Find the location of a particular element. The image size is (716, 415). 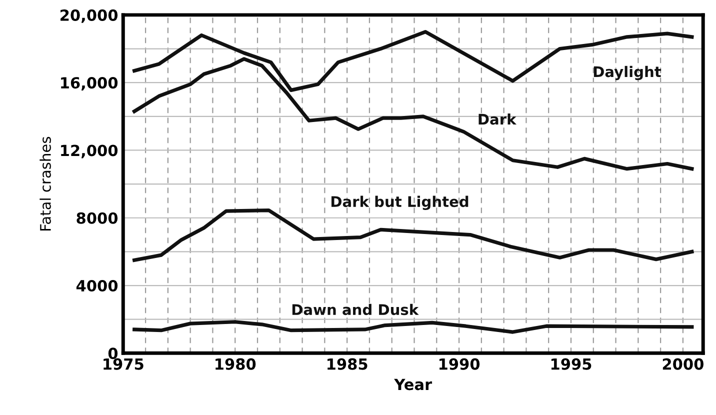

series-label: Daylight is located at coordinates (628, 73).